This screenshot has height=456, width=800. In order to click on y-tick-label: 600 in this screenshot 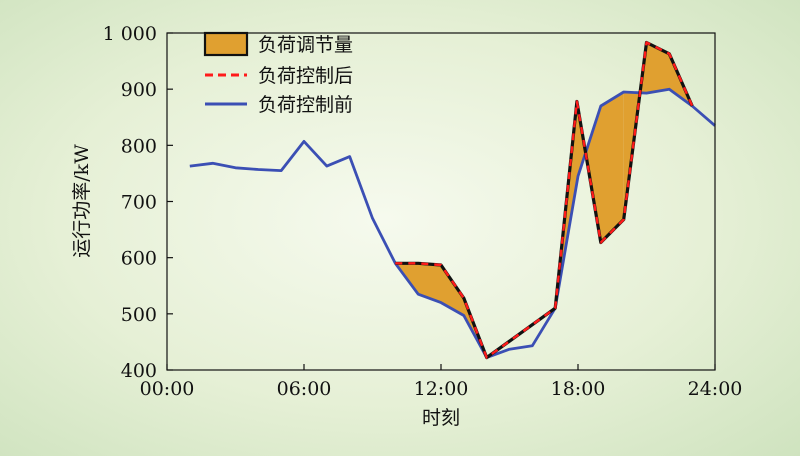, I will do `click(139, 259)`.